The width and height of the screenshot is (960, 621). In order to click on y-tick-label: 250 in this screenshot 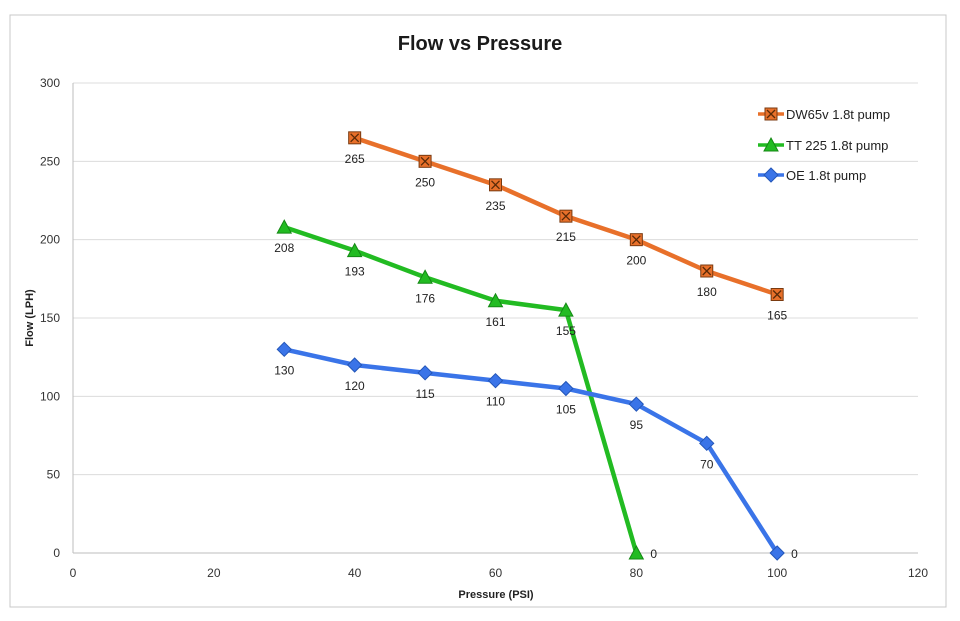, I will do `click(50, 161)`.